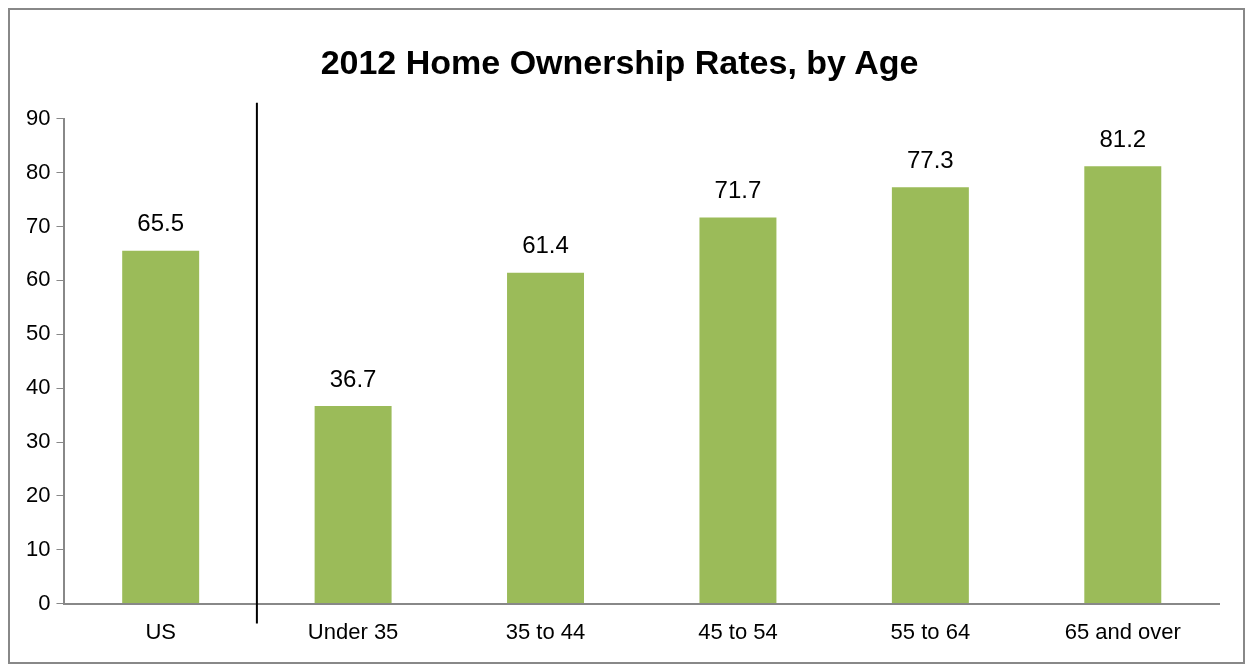  What do you see at coordinates (1123, 138) in the screenshot?
I see `data-label: 81.2` at bounding box center [1123, 138].